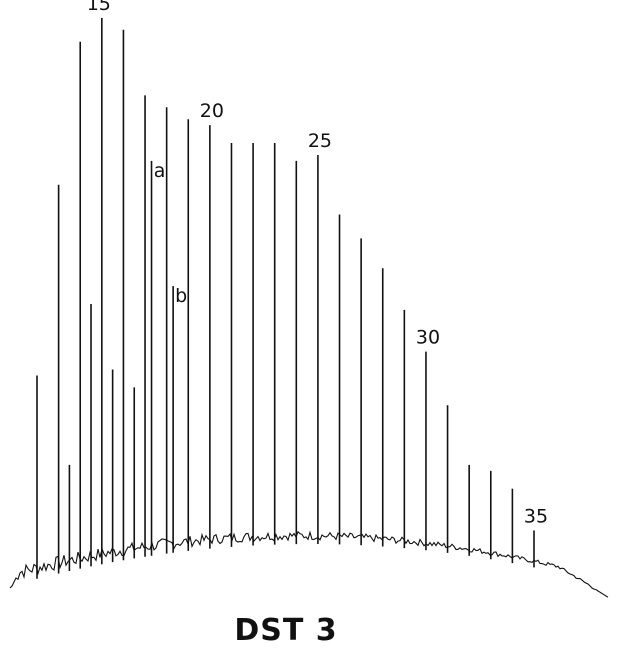 The width and height of the screenshot is (618, 656). Describe the element at coordinates (181, 296) in the screenshot. I see `peak-label-b: b` at that location.